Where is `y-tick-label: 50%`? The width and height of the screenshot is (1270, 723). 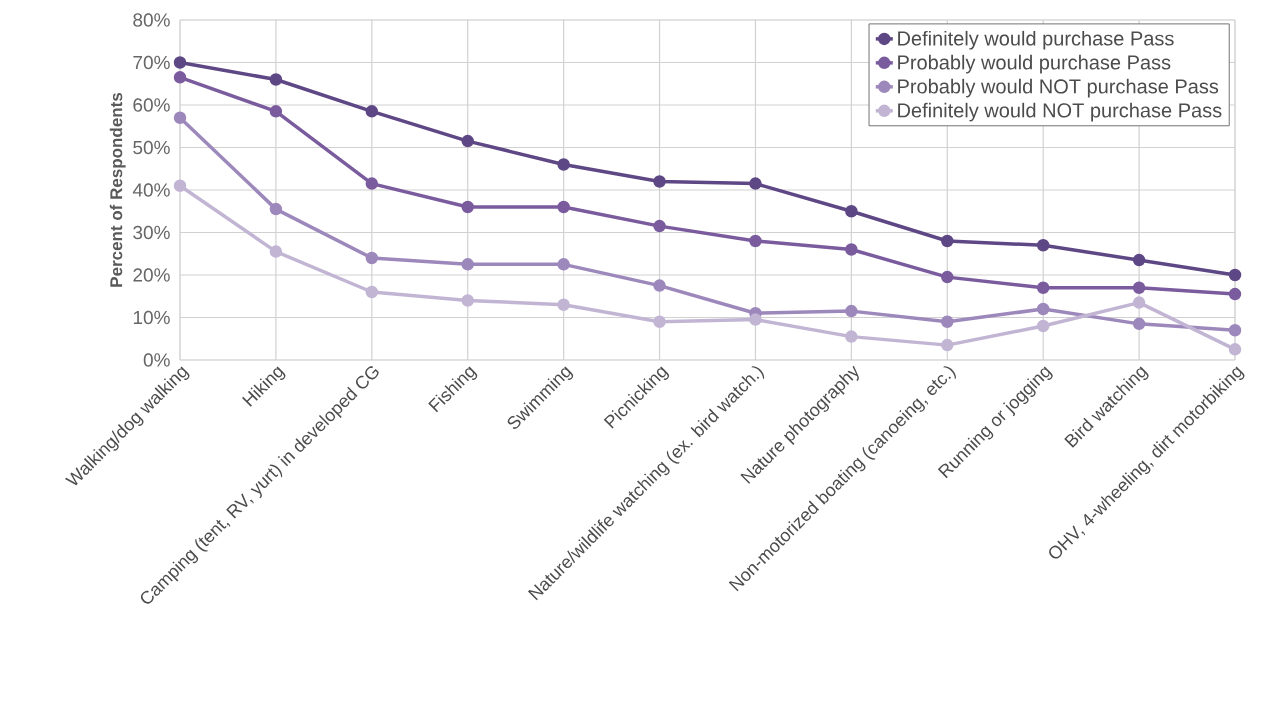 y-tick-label: 50% is located at coordinates (151, 147).